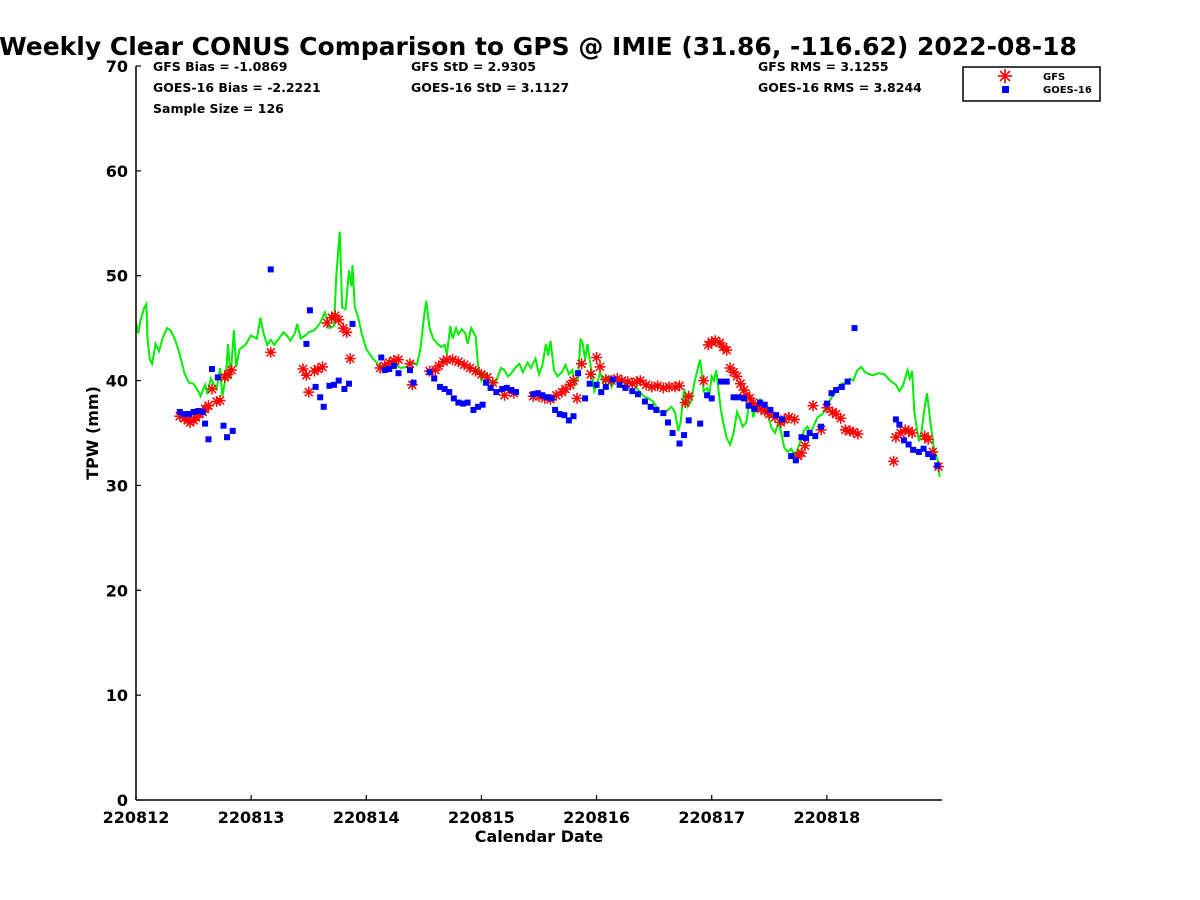 Image resolution: width=1200 pixels, height=900 pixels. What do you see at coordinates (826, 817) in the screenshot?
I see `x-tick-label: 220818` at bounding box center [826, 817].